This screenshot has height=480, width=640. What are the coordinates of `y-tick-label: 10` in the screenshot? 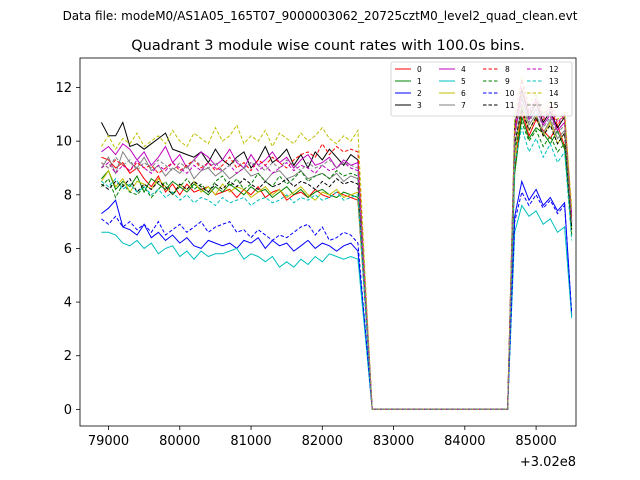 It's located at (63, 142).